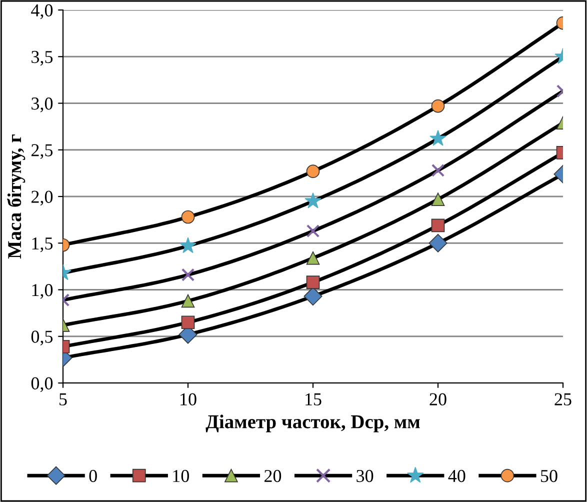  What do you see at coordinates (63, 399) in the screenshot?
I see `x-tick-label: 5` at bounding box center [63, 399].